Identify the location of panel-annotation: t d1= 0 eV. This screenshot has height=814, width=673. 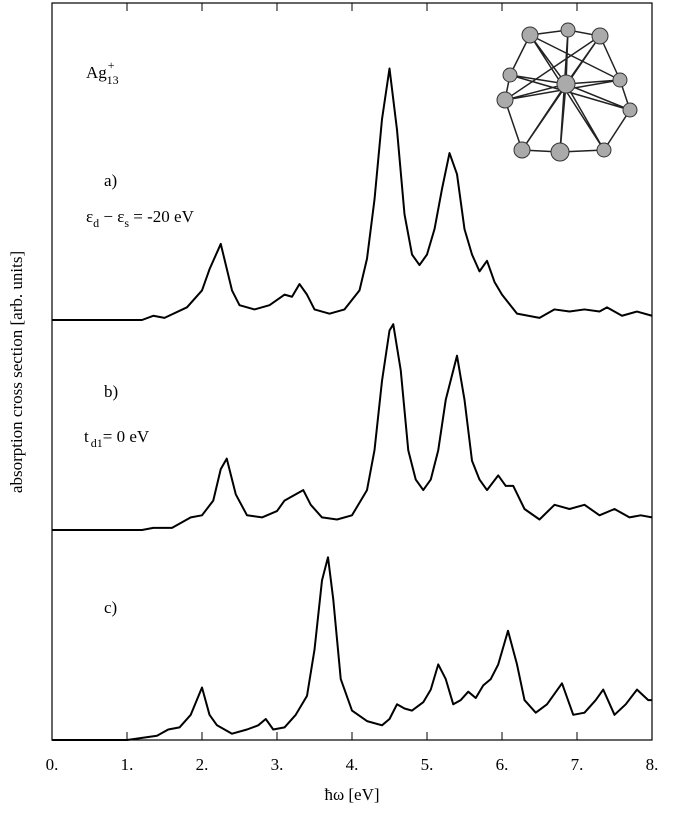
(117, 438).